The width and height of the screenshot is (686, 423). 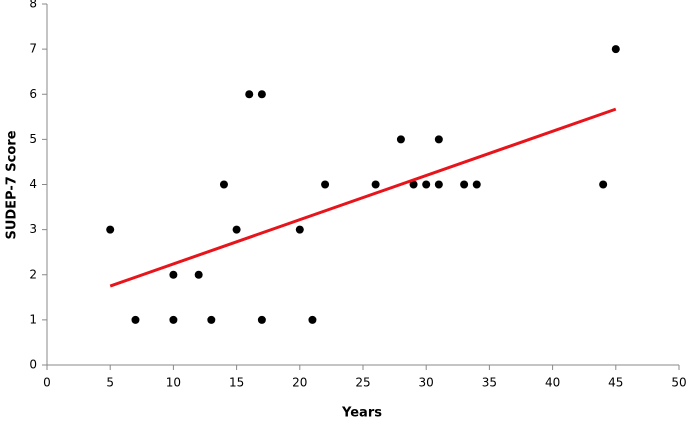 What do you see at coordinates (33, 229) in the screenshot?
I see `y-tick-label: 3` at bounding box center [33, 229].